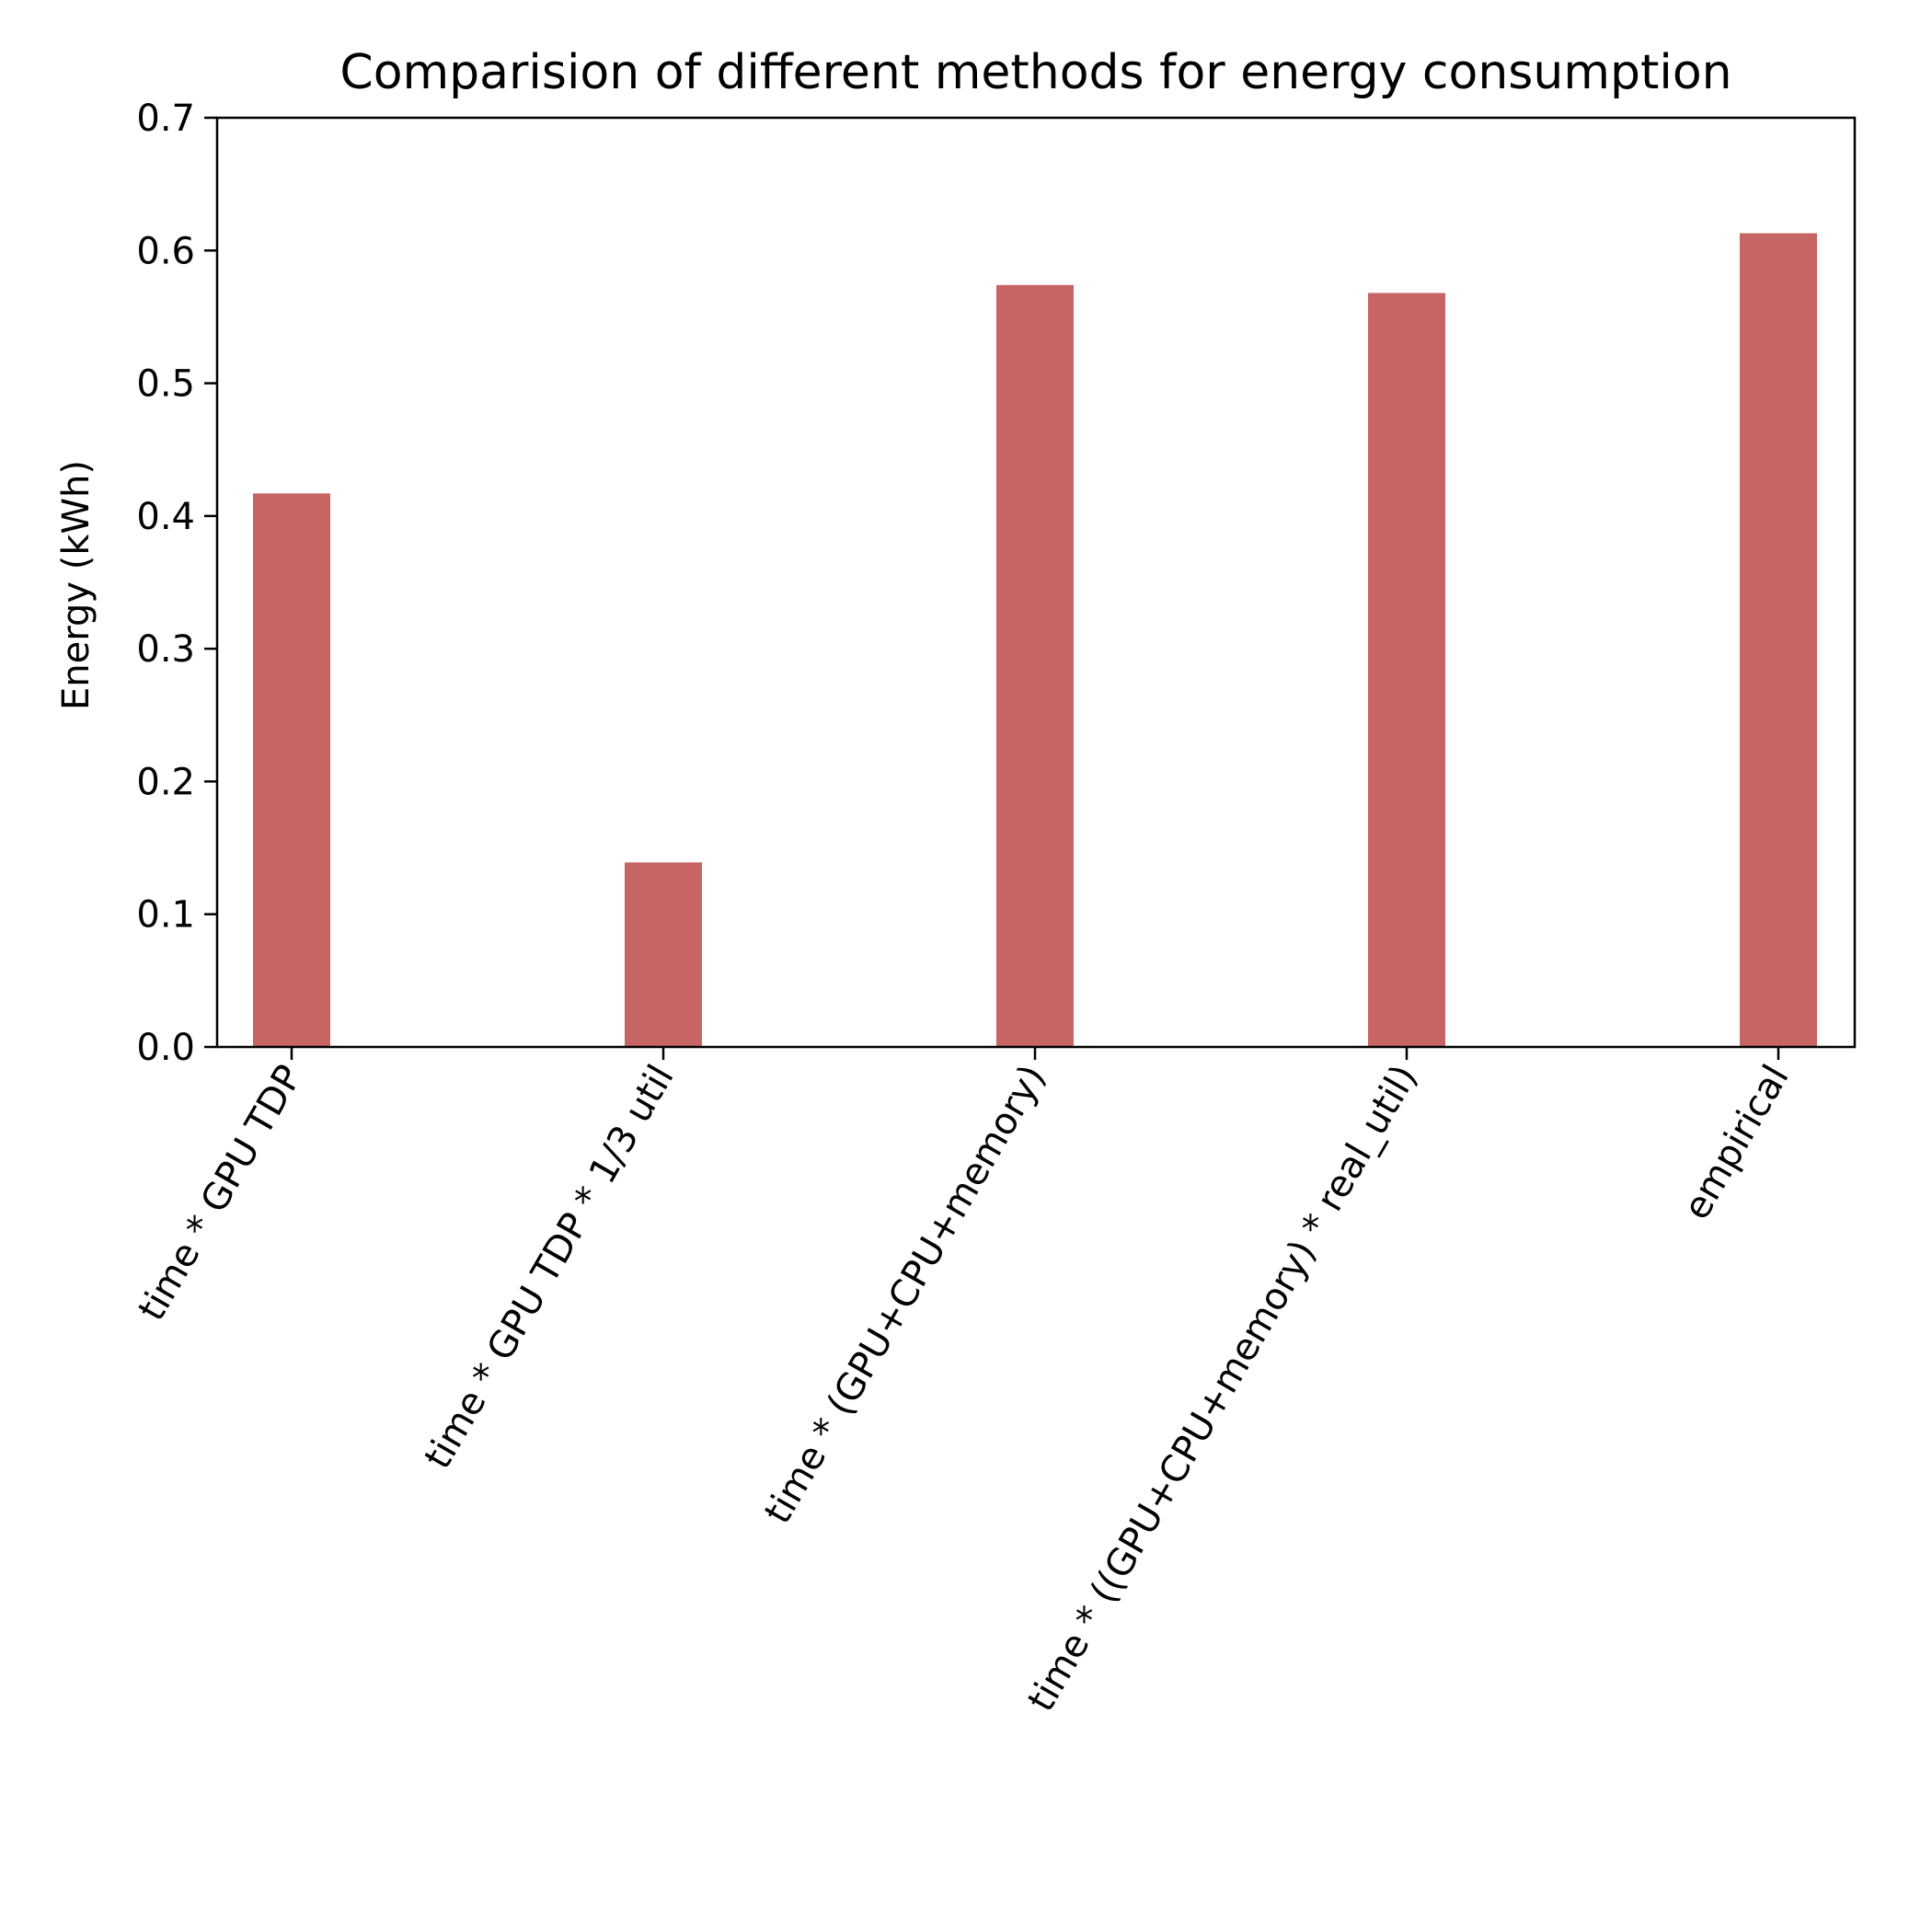  I want to click on y-tick-label: 0.7, so click(165, 119).